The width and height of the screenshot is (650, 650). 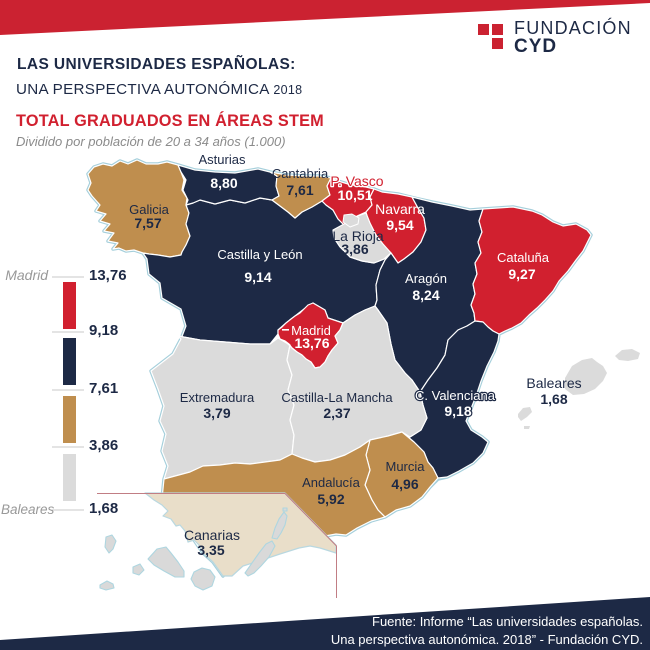 I want to click on svg-text: 3,79, so click(x=216, y=413).